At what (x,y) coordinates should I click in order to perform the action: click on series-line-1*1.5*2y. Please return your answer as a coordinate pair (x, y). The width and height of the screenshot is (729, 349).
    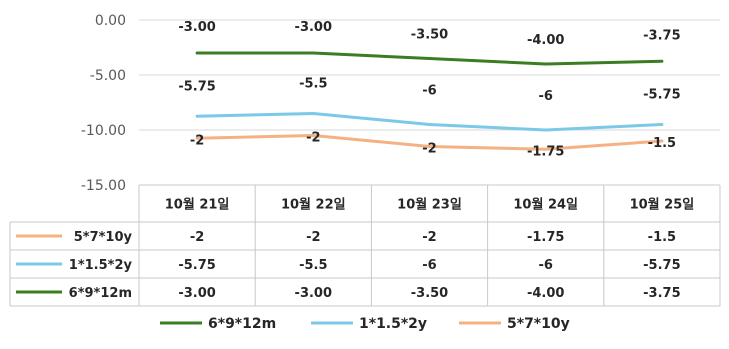
    Looking at the image, I should click on (429, 122).